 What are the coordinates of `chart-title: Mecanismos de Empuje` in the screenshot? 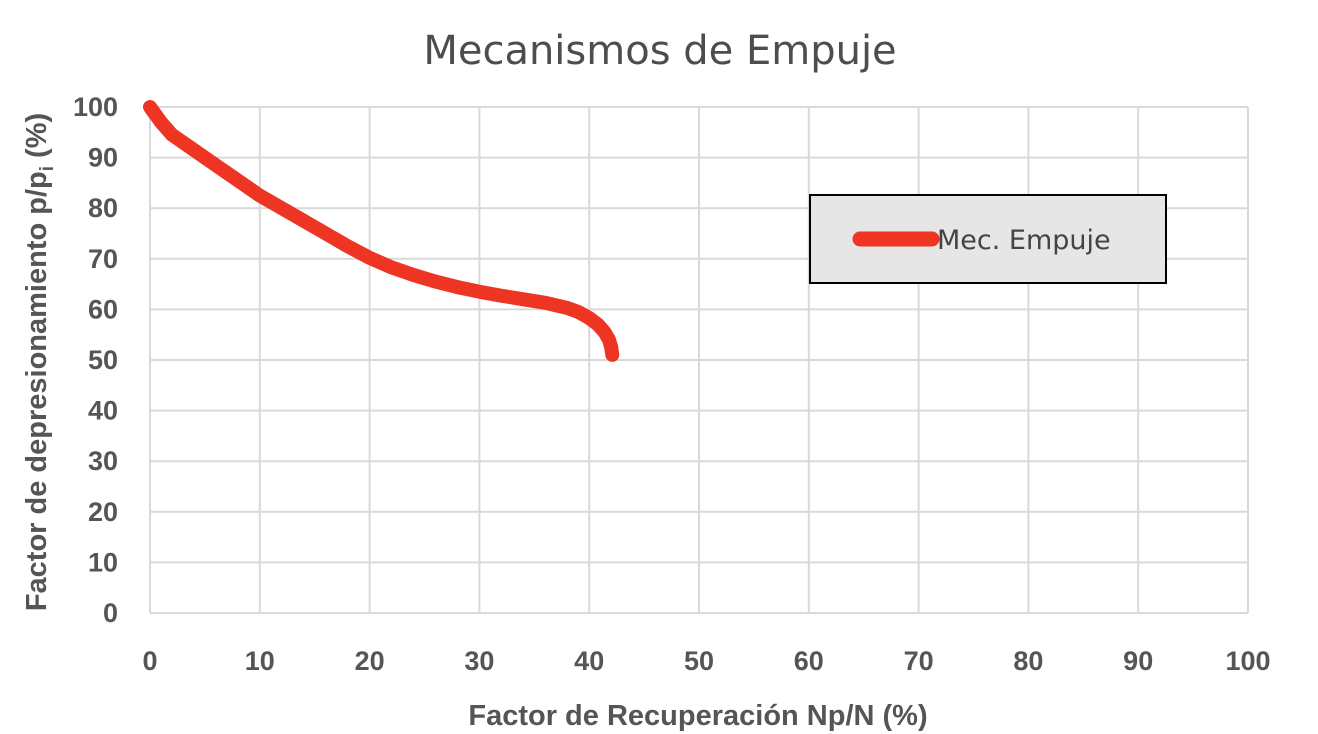 It's located at (659, 51).